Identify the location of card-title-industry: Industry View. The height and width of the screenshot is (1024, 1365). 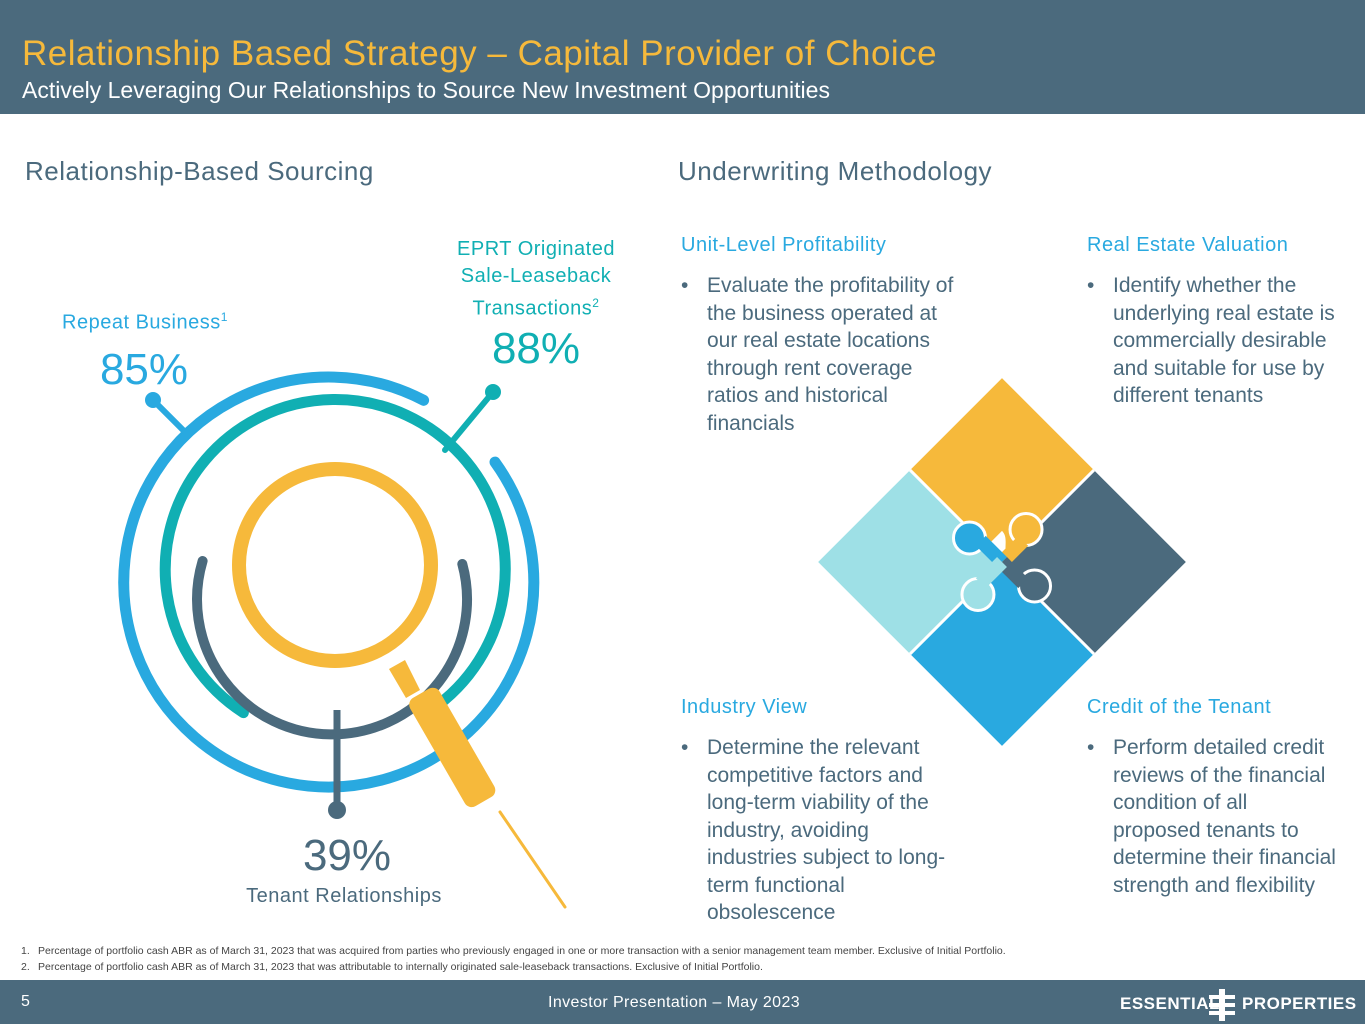
(744, 707).